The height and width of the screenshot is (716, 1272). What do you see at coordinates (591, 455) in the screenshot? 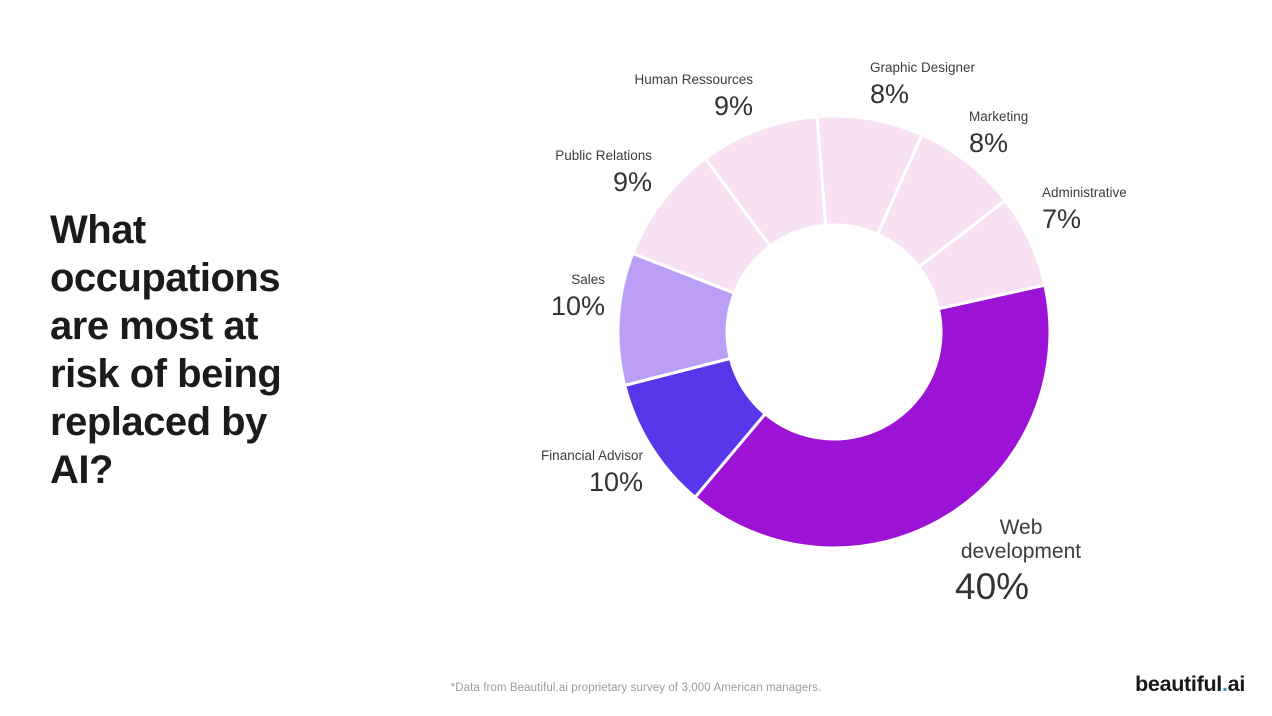
I see `slice-label-name: Financial Advisor` at bounding box center [591, 455].